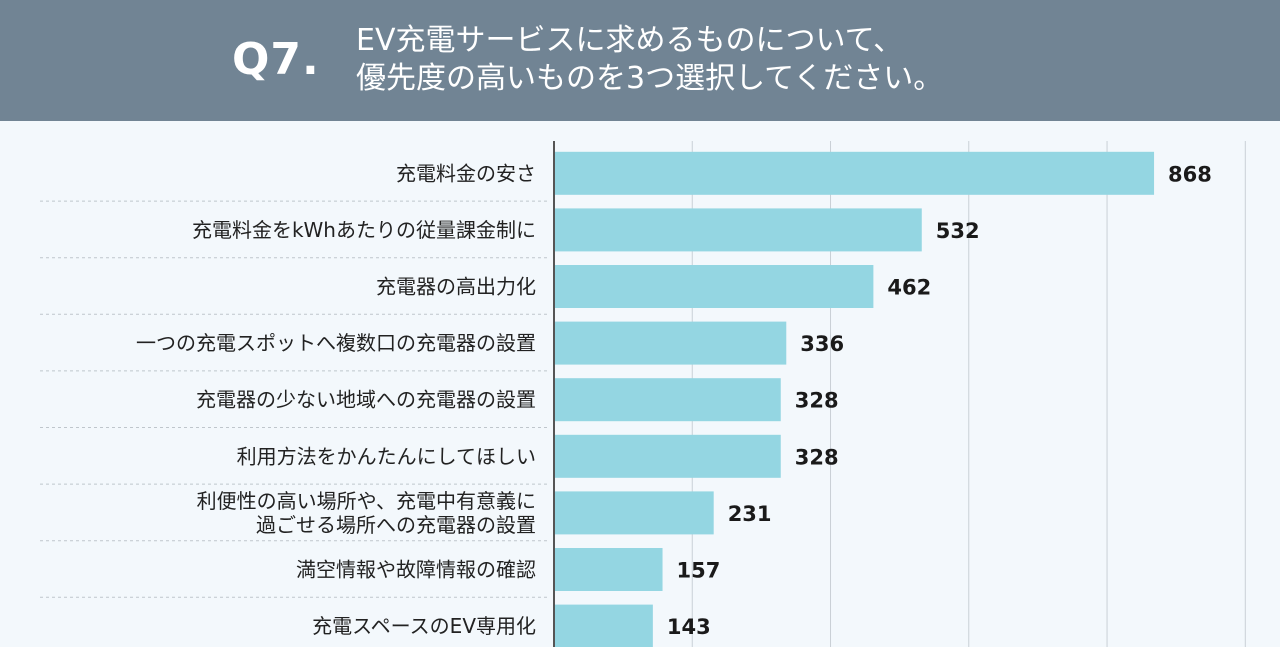 Image resolution: width=1280 pixels, height=647 pixels. I want to click on category-label: 利用方法をかんたんにしてほしい, so click(386, 456).